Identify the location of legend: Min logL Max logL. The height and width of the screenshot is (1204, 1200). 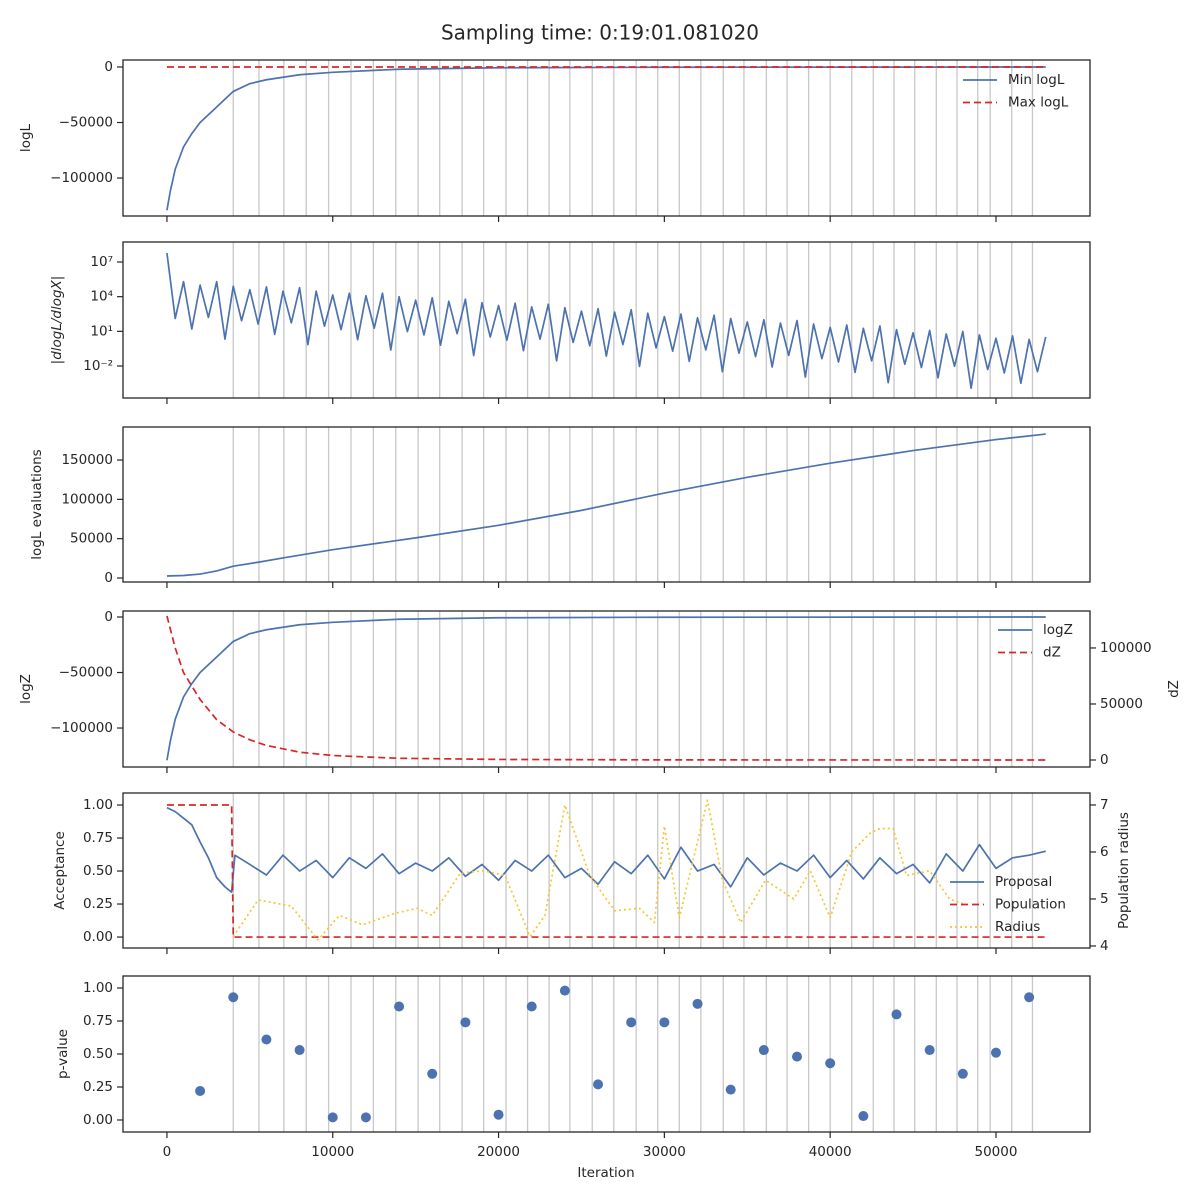
(1016, 91).